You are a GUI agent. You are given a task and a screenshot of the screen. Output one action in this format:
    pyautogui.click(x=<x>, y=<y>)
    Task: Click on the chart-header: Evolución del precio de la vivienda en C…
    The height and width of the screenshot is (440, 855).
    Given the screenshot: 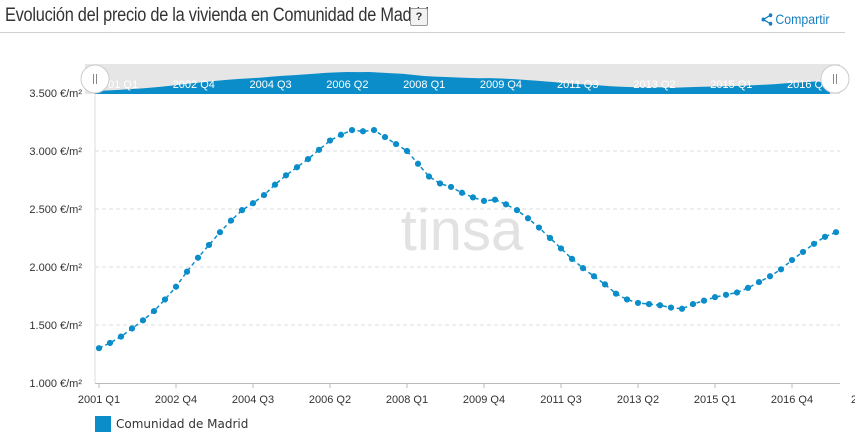 What is the action you would take?
    pyautogui.click(x=422, y=16)
    